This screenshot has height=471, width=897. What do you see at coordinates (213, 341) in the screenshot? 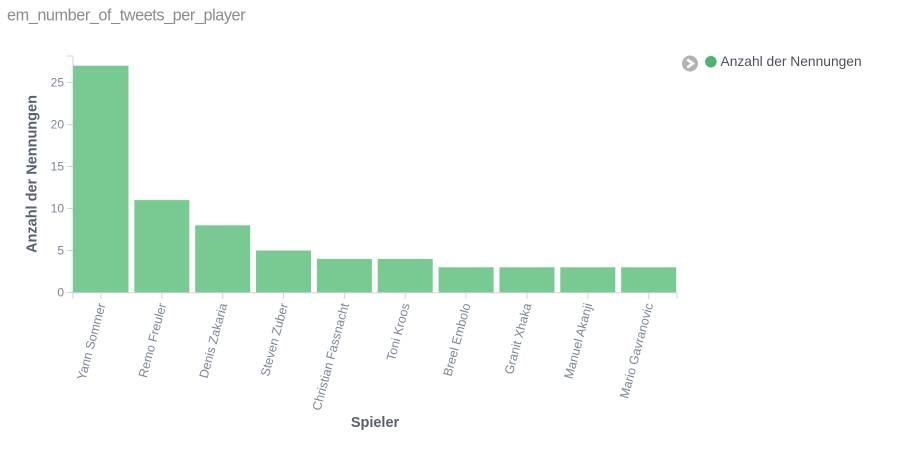
I see `svg-text: Denis Zakaria` at bounding box center [213, 341].